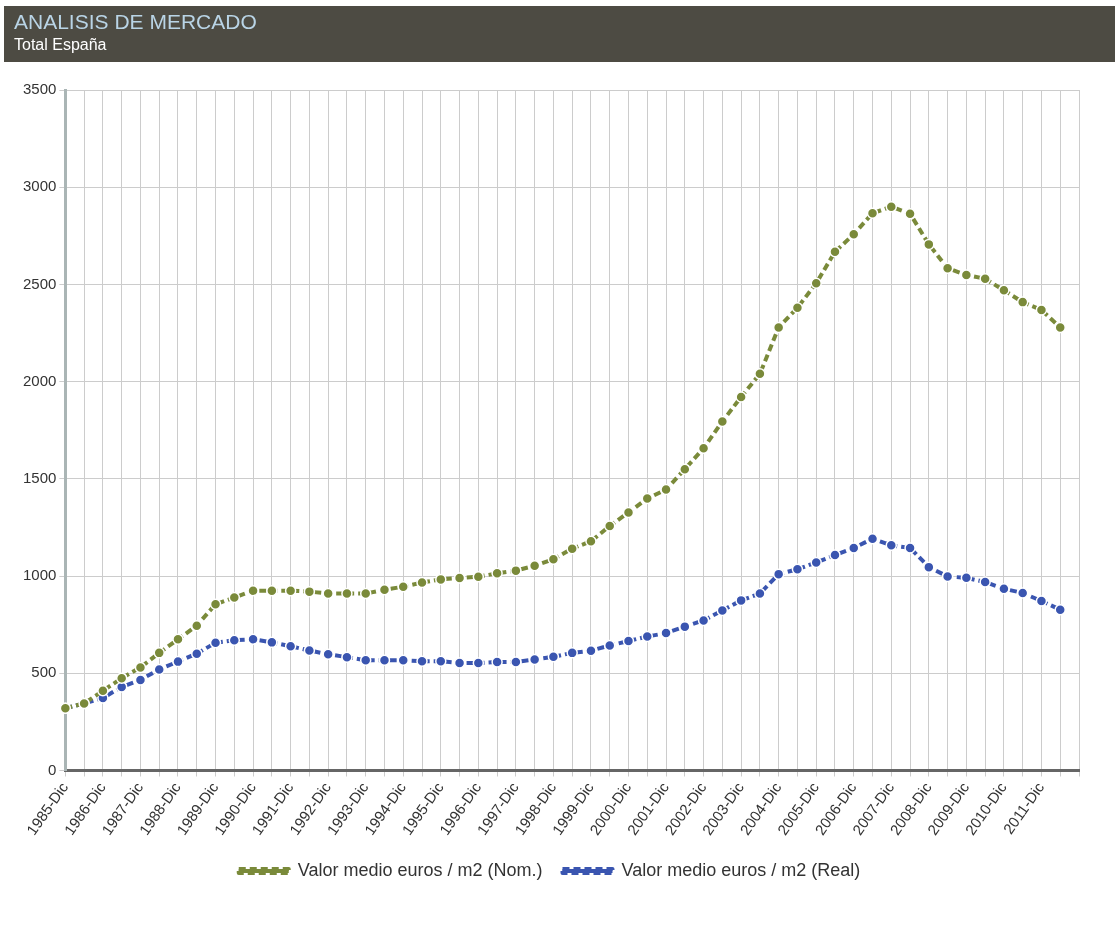 The image size is (1119, 930). Describe the element at coordinates (39, 477) in the screenshot. I see `y-tick-label: 1500` at that location.